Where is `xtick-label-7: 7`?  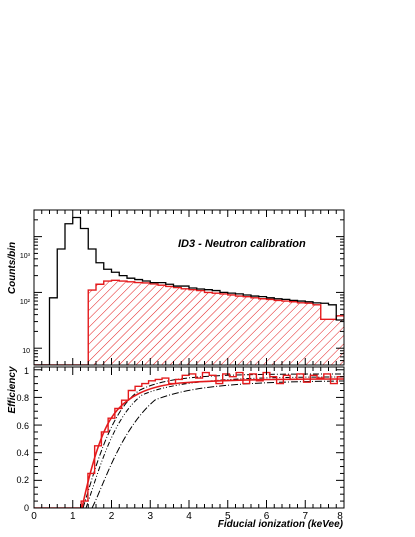
xtick-label-7: 7 is located at coordinates (305, 516).